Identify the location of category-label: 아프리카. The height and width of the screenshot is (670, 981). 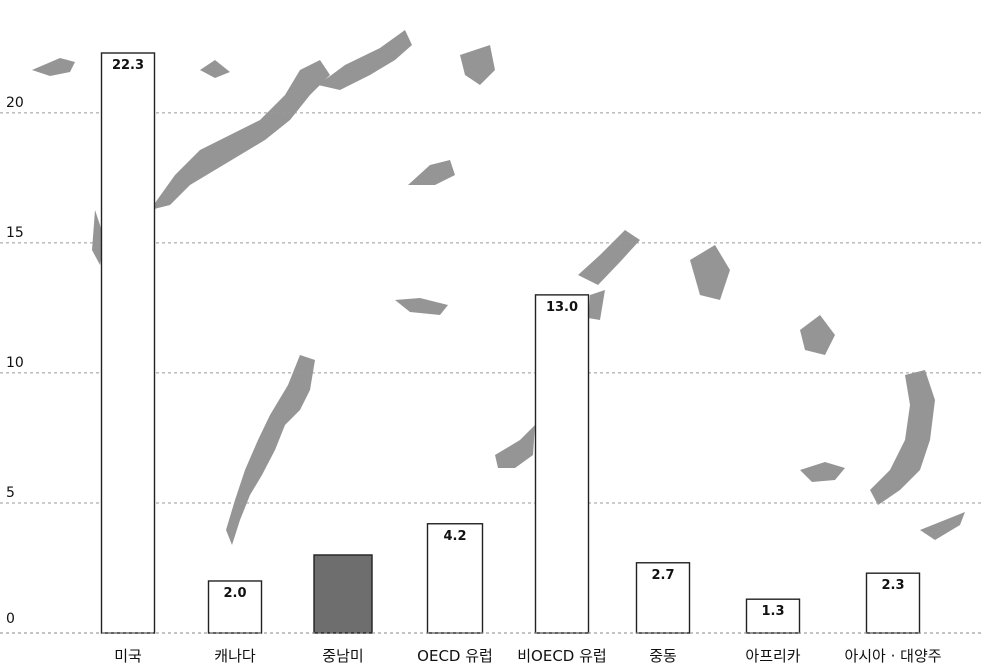
(772, 656).